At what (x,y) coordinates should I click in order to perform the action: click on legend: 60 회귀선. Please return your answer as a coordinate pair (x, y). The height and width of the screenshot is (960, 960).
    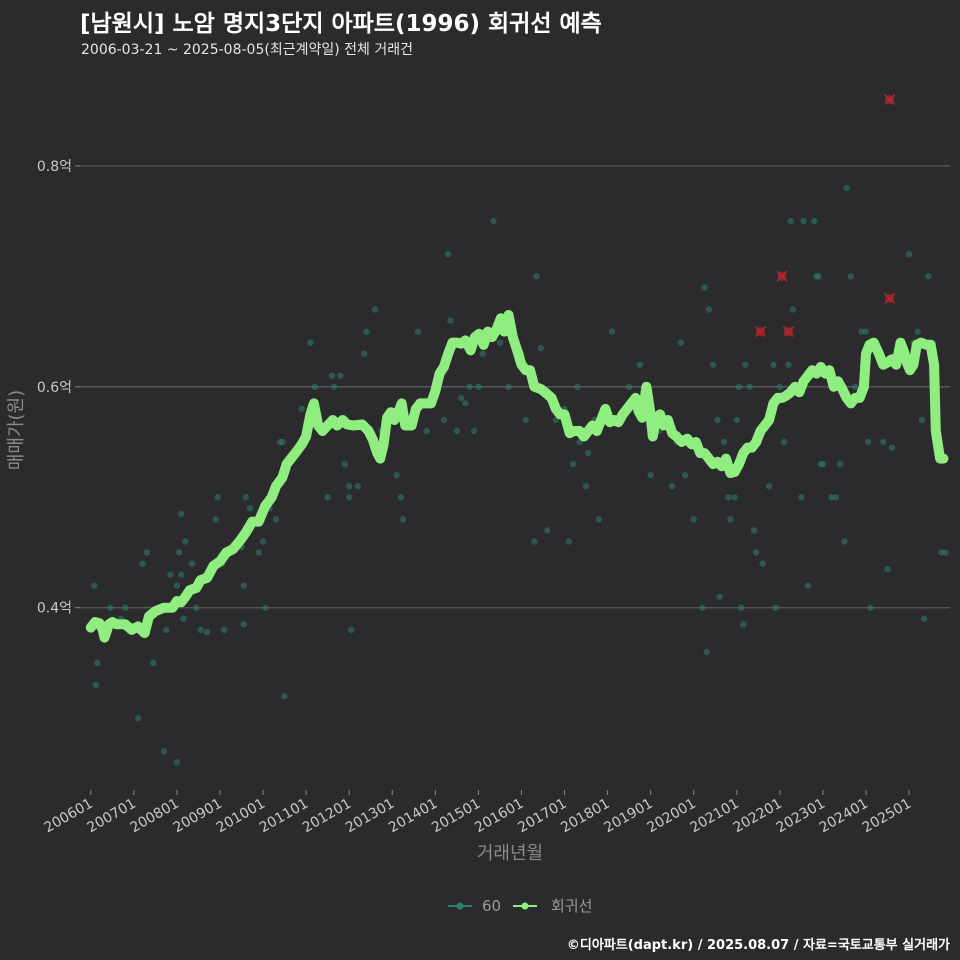
    Looking at the image, I should click on (520, 906).